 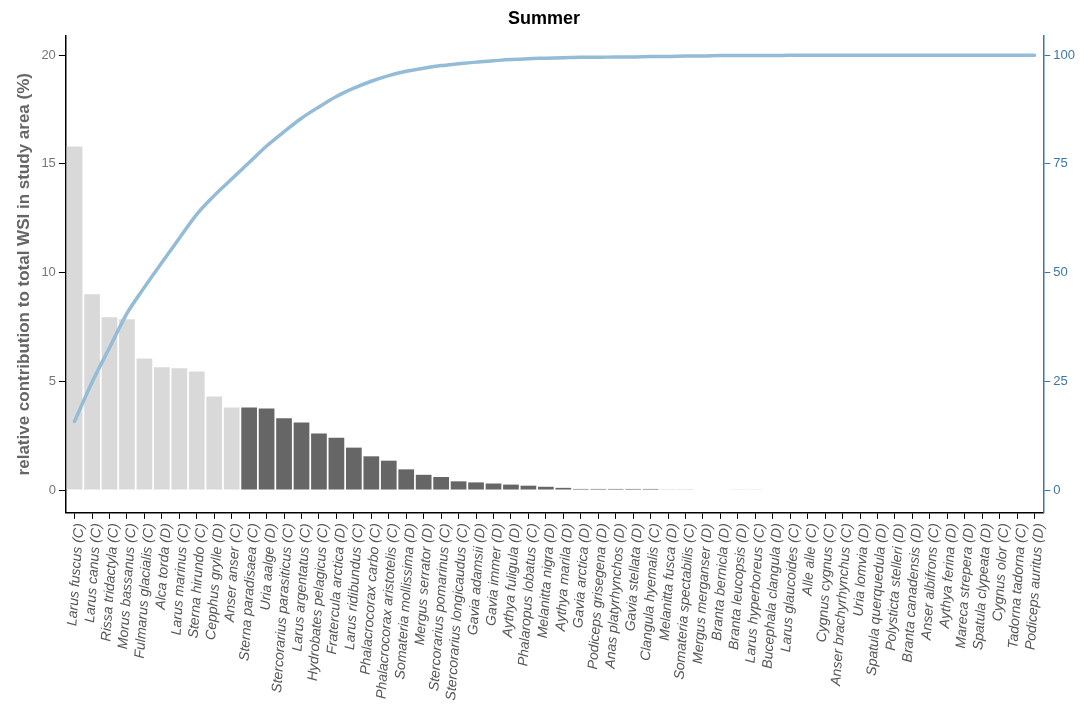 What do you see at coordinates (1060, 272) in the screenshot?
I see `y2-tick-label: 50` at bounding box center [1060, 272].